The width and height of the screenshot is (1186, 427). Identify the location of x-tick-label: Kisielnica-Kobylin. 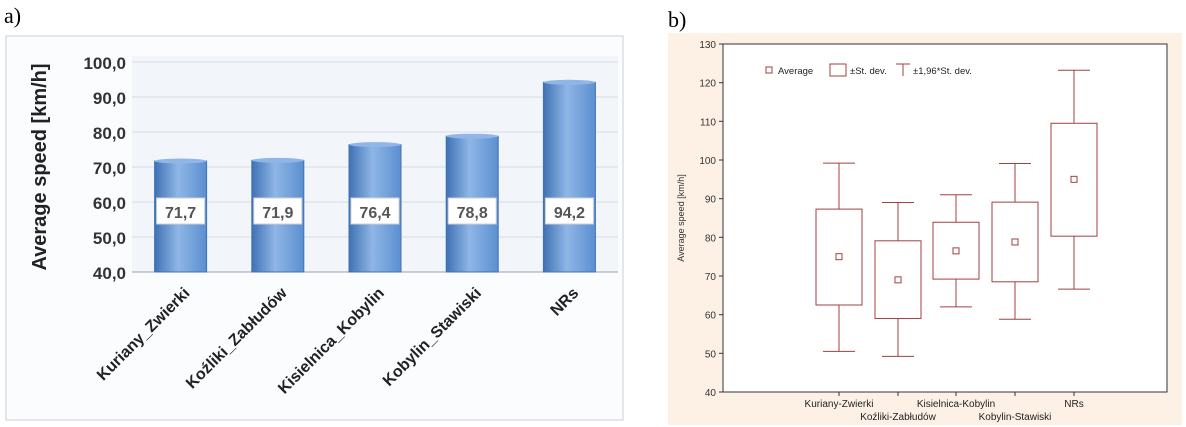
(956, 404).